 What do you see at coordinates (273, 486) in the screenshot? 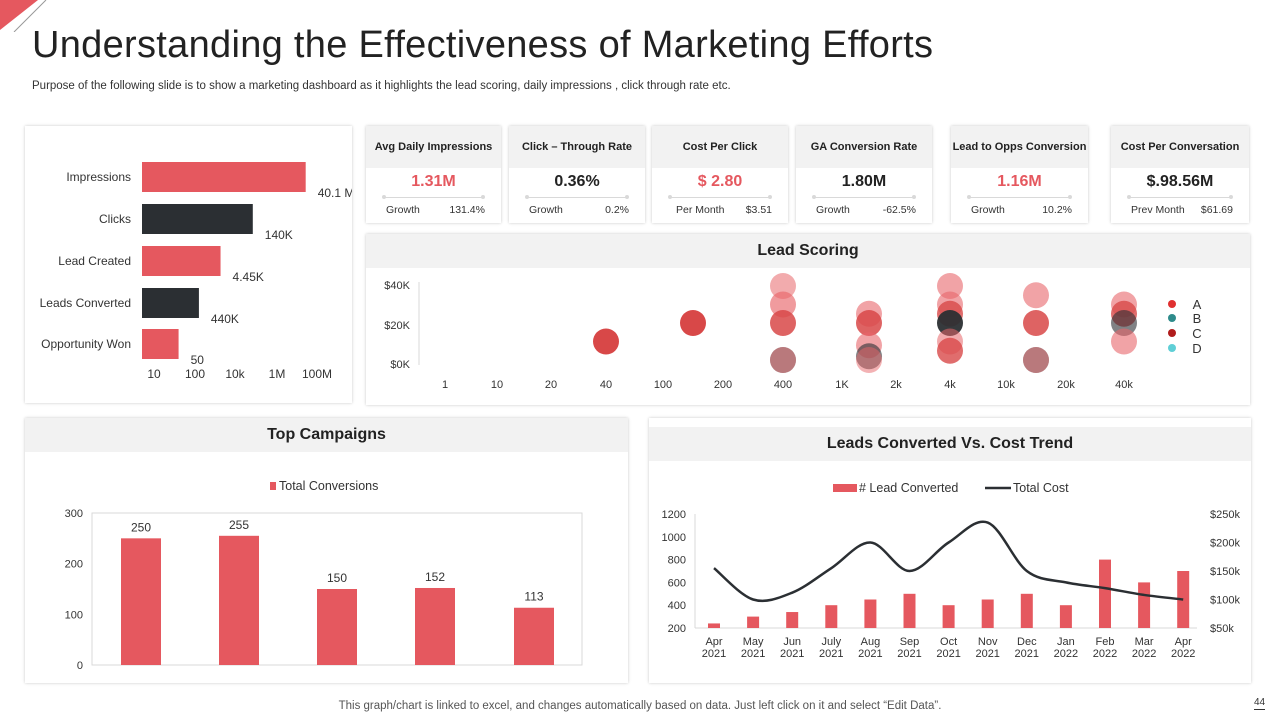
I see `campaign-legend-swatch` at bounding box center [273, 486].